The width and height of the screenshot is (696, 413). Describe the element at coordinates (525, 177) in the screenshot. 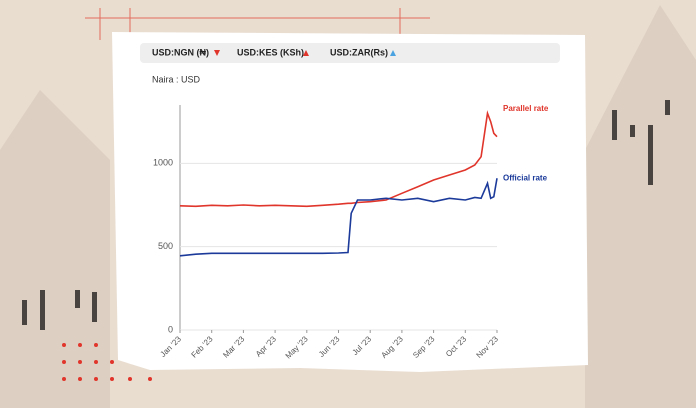

I see `series-label: Official rate` at that location.